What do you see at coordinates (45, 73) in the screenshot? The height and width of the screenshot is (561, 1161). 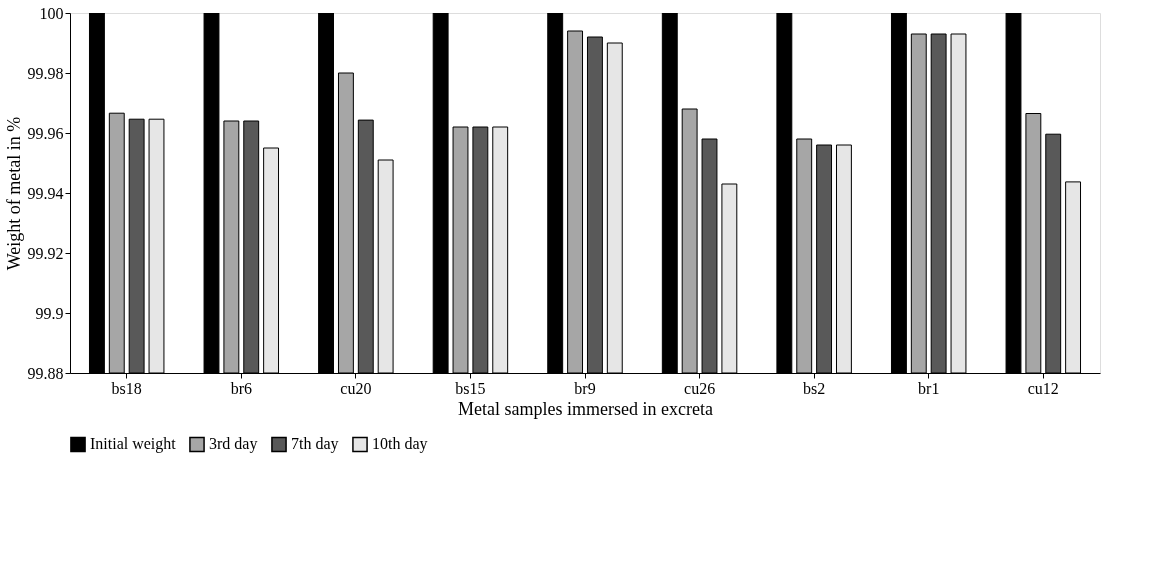 I see `y-tick-label: 99.98` at bounding box center [45, 73].